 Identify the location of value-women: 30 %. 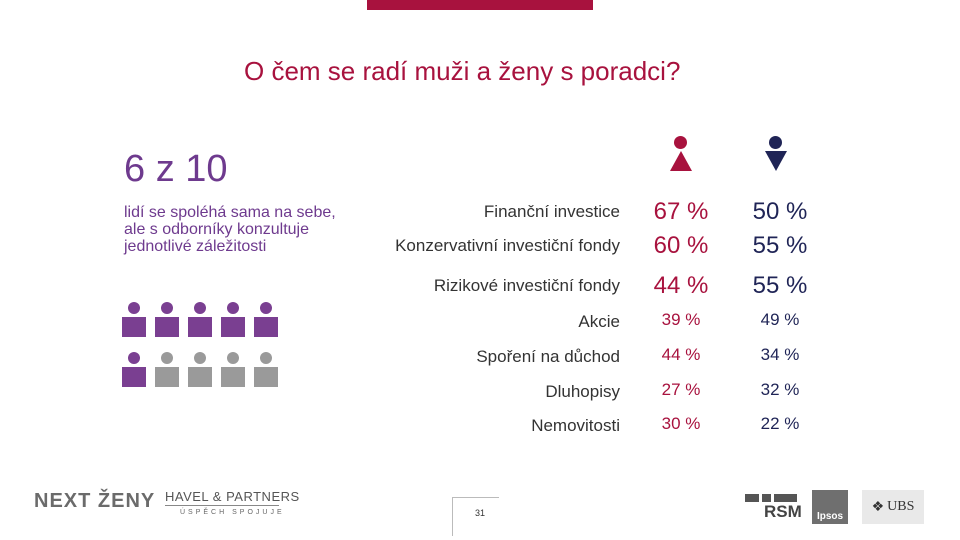
(681, 423).